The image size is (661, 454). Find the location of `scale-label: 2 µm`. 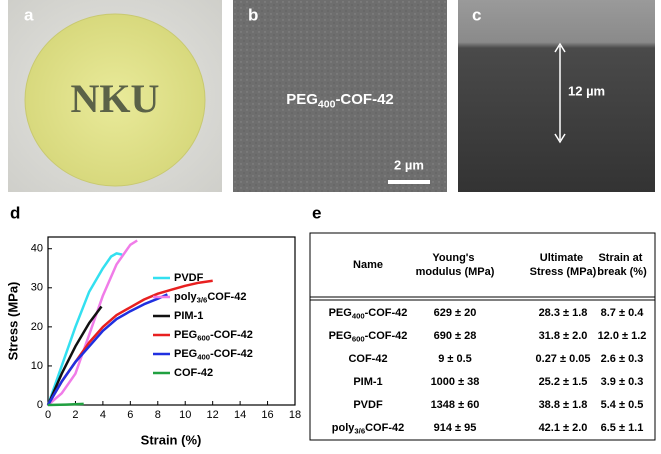

scale-label: 2 µm is located at coordinates (409, 164).